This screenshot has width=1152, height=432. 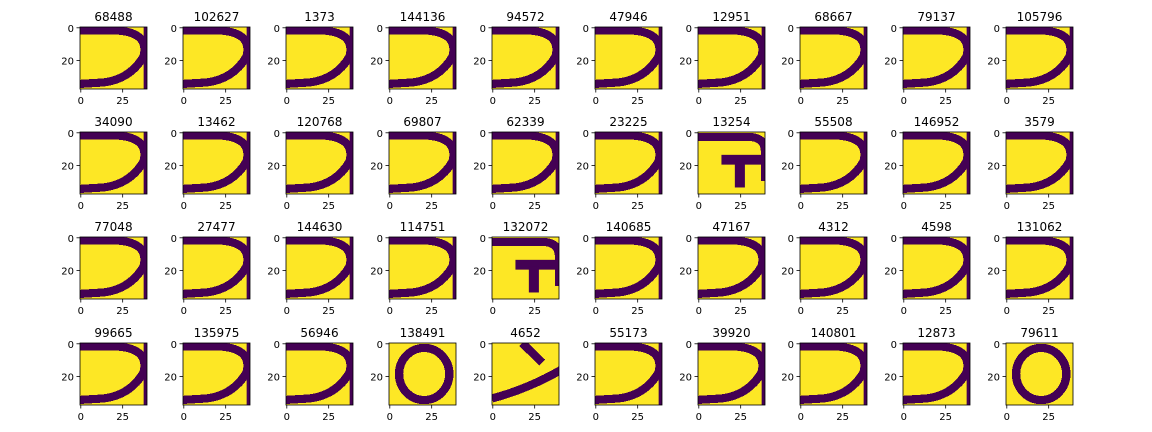 I want to click on panel-title: 69807, so click(x=422, y=122).